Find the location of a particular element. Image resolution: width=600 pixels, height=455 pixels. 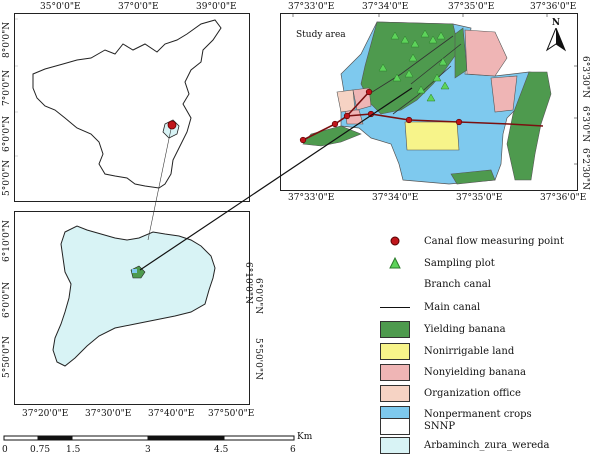

legend-item: Yielding banana is located at coordinates (443, 329).